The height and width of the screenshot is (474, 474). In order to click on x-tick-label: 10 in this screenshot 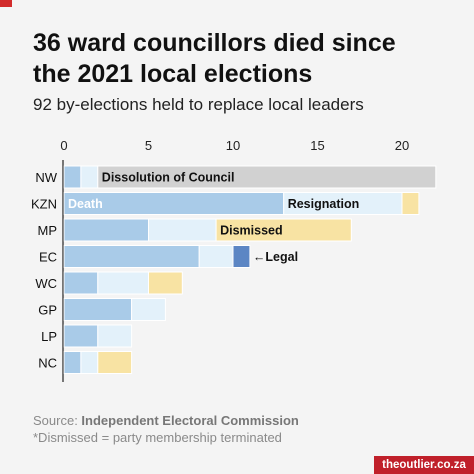, I will do `click(233, 145)`.